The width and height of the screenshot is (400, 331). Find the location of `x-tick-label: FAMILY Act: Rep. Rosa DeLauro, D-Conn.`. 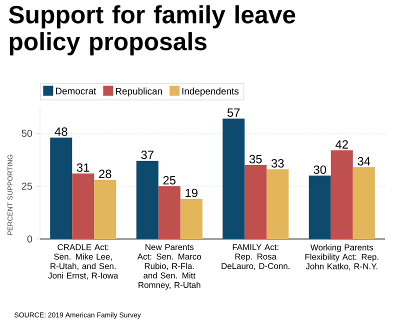

x-tick-label: FAMILY Act: Rep. Rosa DeLauro, D-Conn. is located at coordinates (256, 257).